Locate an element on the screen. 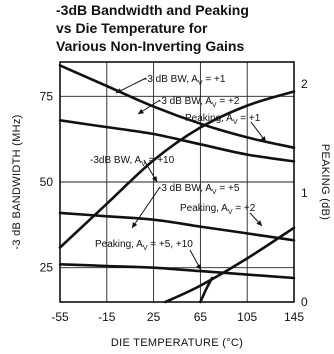 The height and width of the screenshot is (354, 334). x-tick-label-2: 25 is located at coordinates (154, 317).